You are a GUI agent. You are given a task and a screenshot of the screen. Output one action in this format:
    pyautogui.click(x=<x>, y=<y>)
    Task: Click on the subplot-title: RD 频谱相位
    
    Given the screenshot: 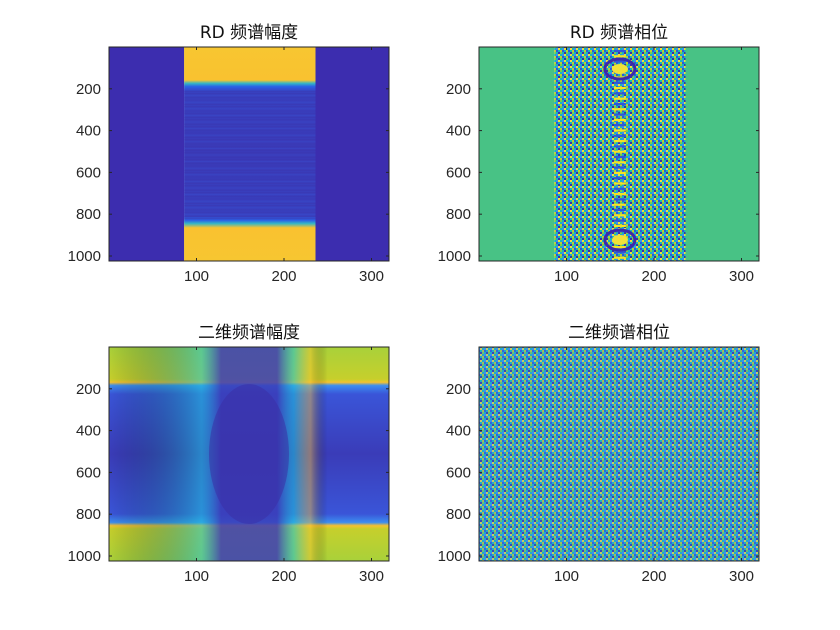 What is the action you would take?
    pyautogui.click(x=619, y=33)
    